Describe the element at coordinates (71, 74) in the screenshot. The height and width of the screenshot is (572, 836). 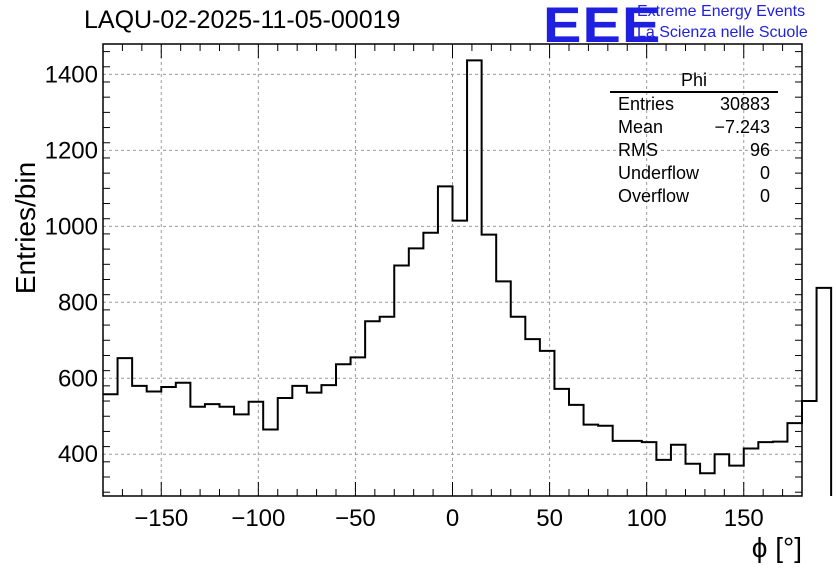
I see `y-tick-label: 1400` at that location.